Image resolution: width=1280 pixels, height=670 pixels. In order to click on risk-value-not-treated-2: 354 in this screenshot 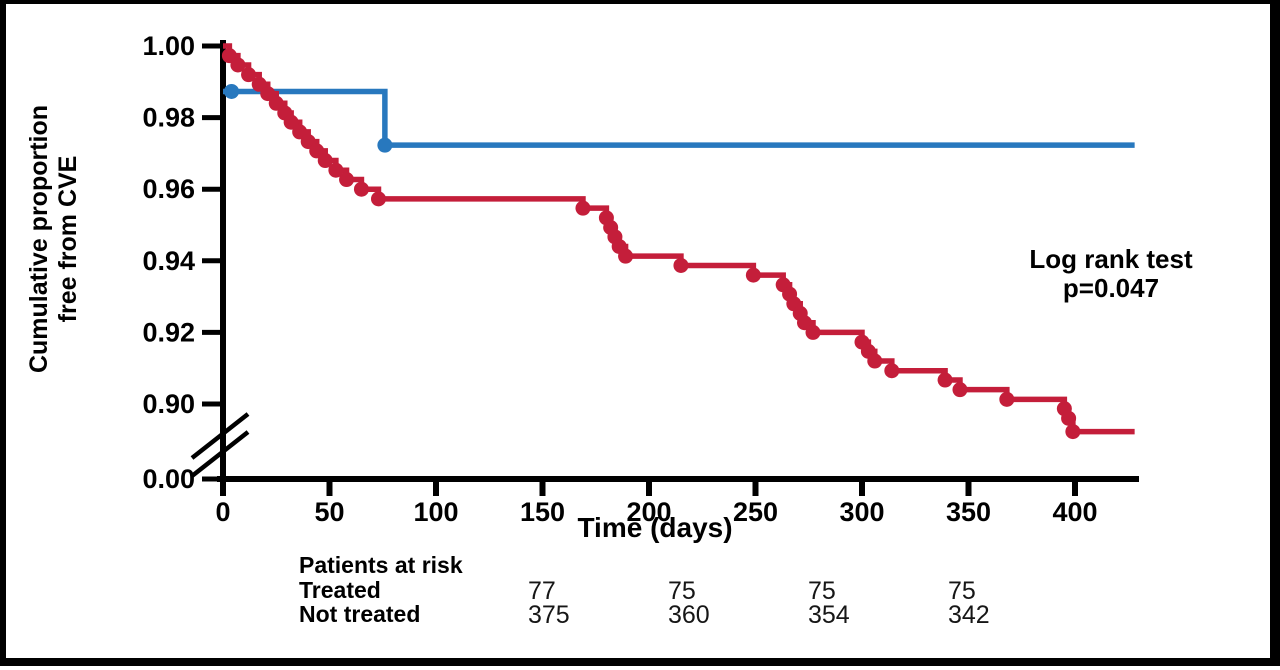, I will do `click(829, 615)`.